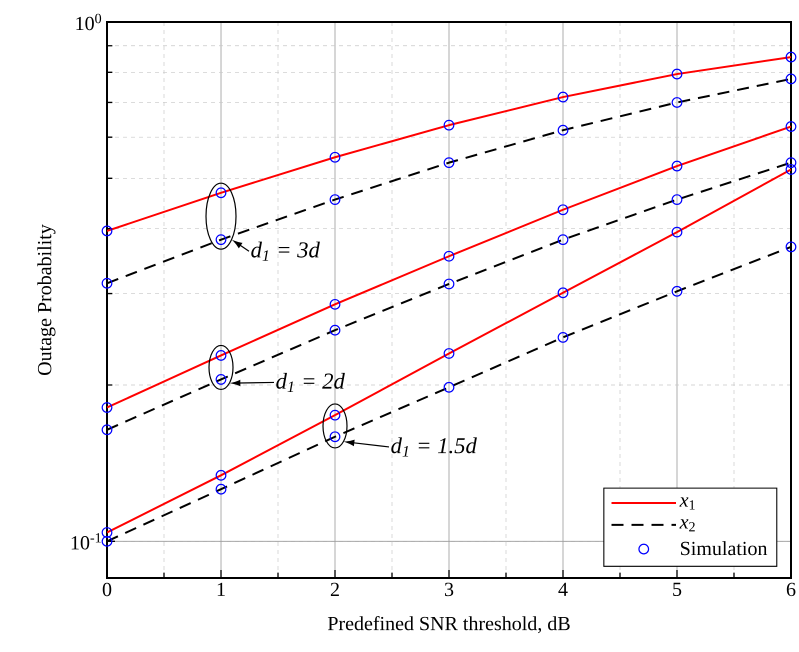  I want to click on annotation: d$_{1}$ = 2d, so click(310, 382).